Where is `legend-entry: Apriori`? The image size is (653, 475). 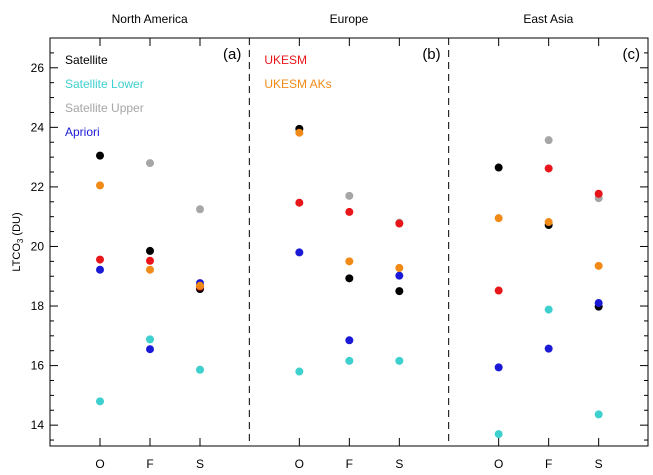 legend-entry: Apriori is located at coordinates (82, 132).